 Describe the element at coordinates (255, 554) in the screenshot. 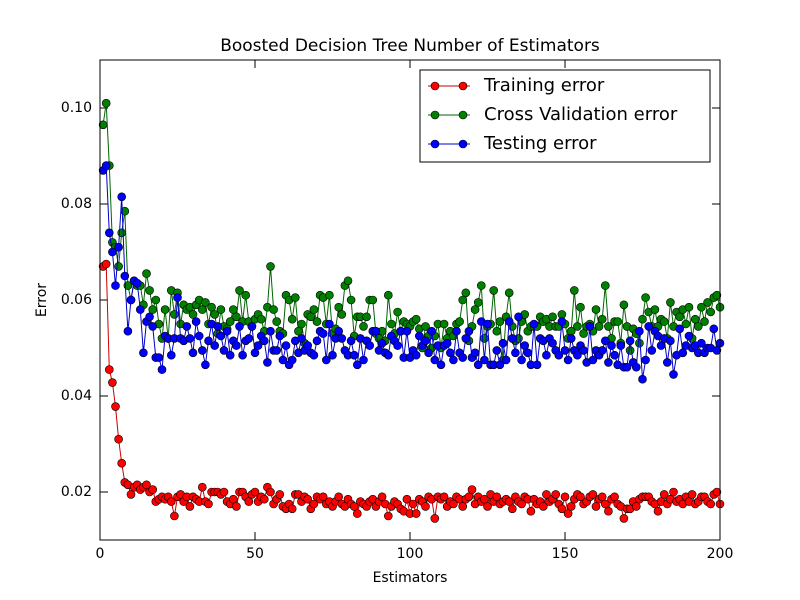

I see `x-tick-label: 50` at that location.